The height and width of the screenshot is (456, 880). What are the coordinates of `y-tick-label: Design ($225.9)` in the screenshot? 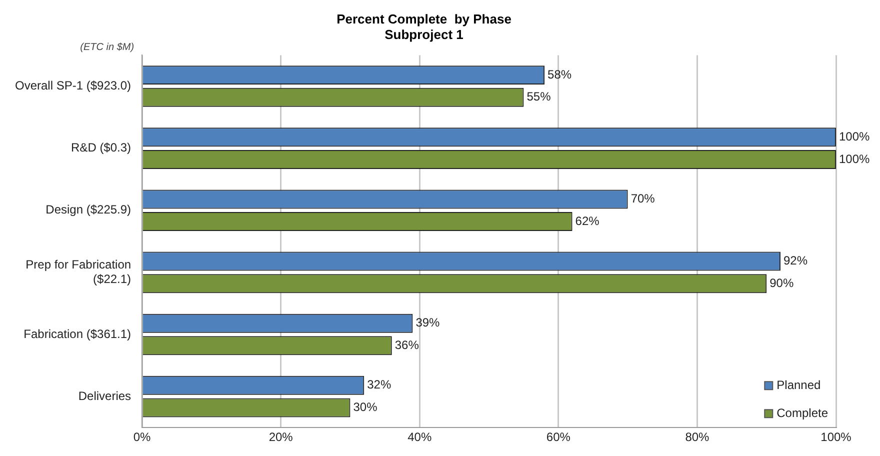 It's located at (89, 209).